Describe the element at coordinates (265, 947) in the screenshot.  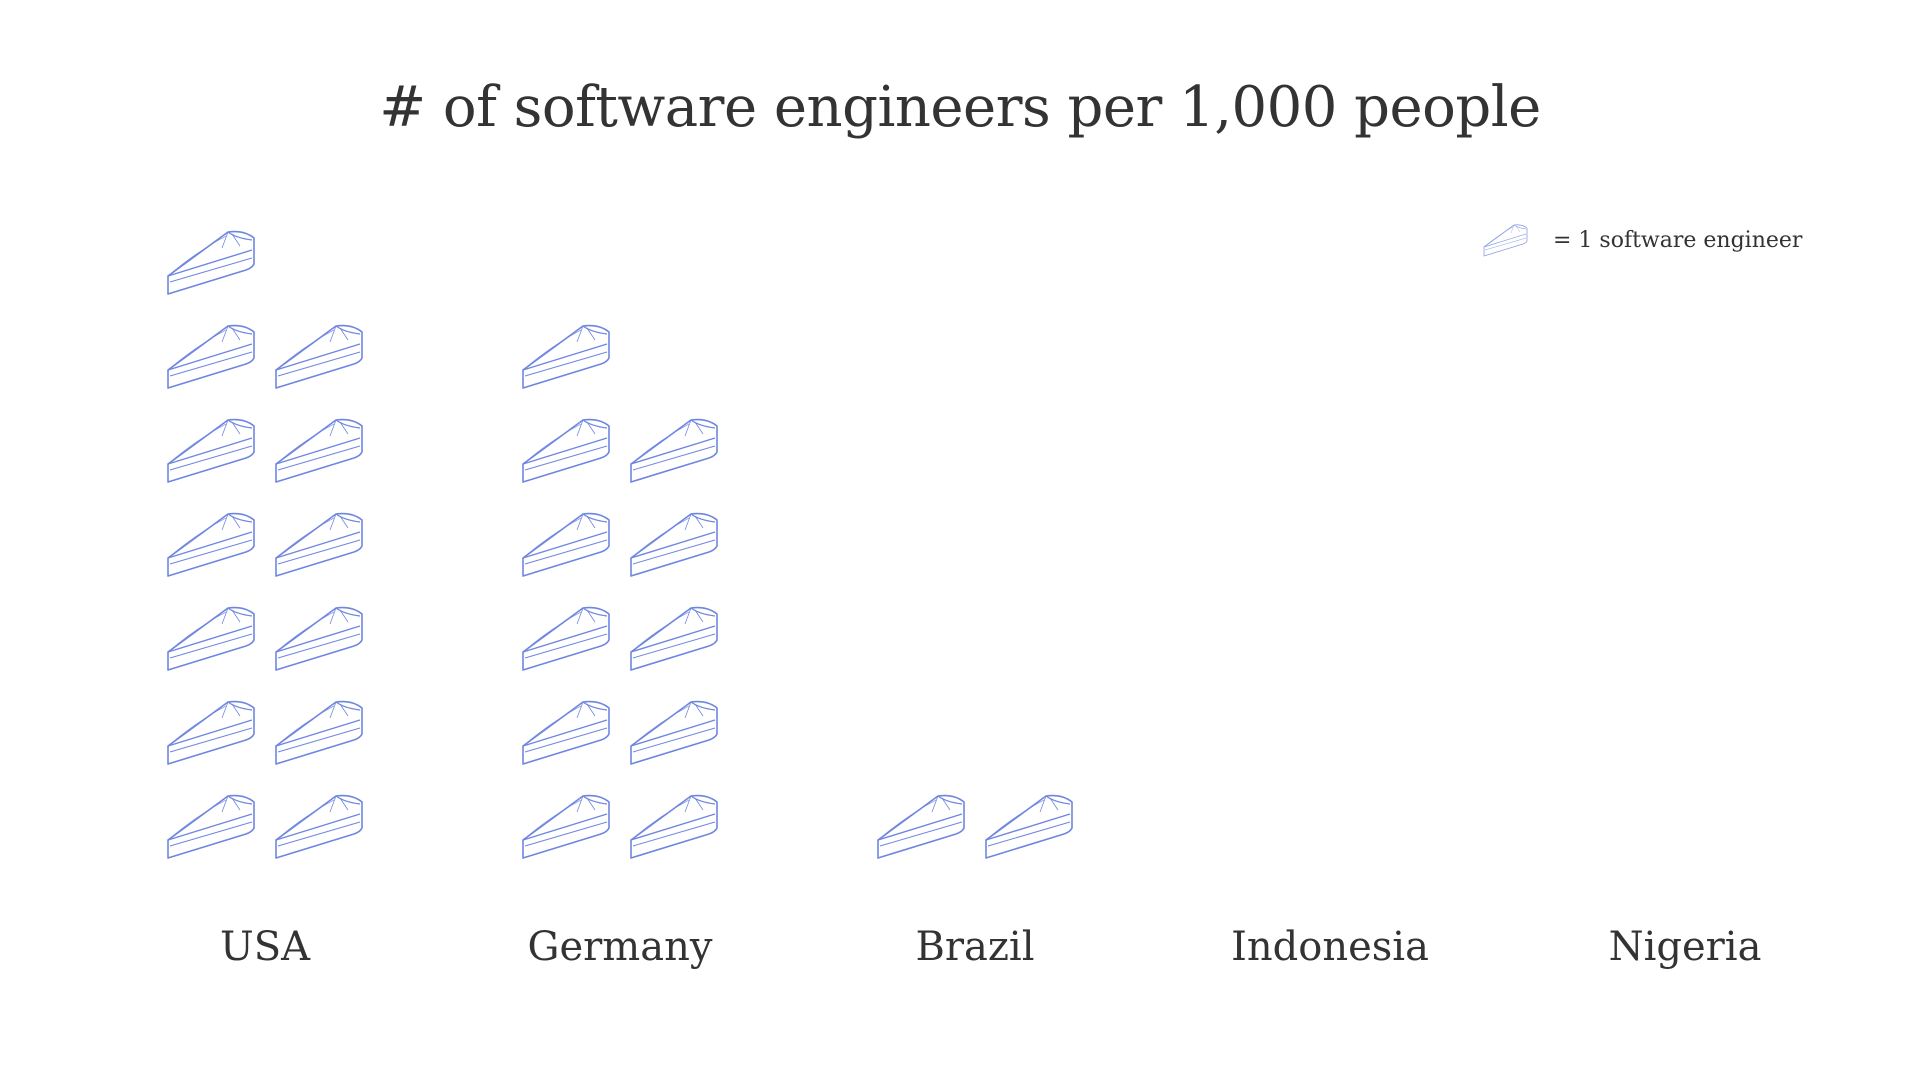
I see `category-label: USA` at that location.